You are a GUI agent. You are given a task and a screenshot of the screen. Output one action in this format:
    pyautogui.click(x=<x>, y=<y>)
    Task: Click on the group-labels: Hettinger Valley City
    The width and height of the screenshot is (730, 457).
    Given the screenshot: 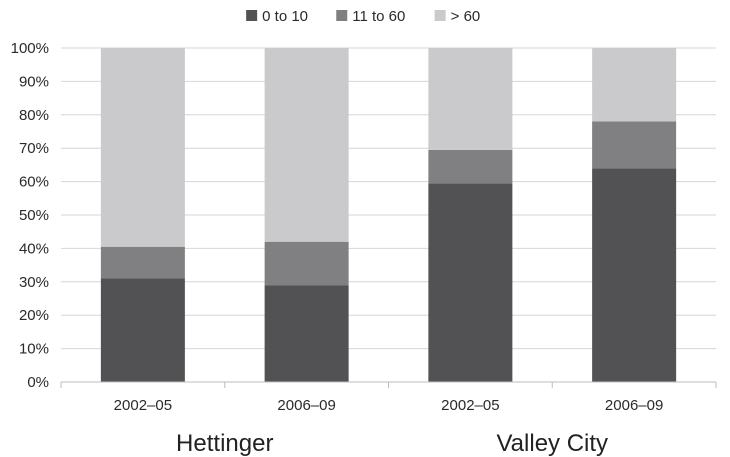 What is the action you would take?
    pyautogui.click(x=392, y=443)
    